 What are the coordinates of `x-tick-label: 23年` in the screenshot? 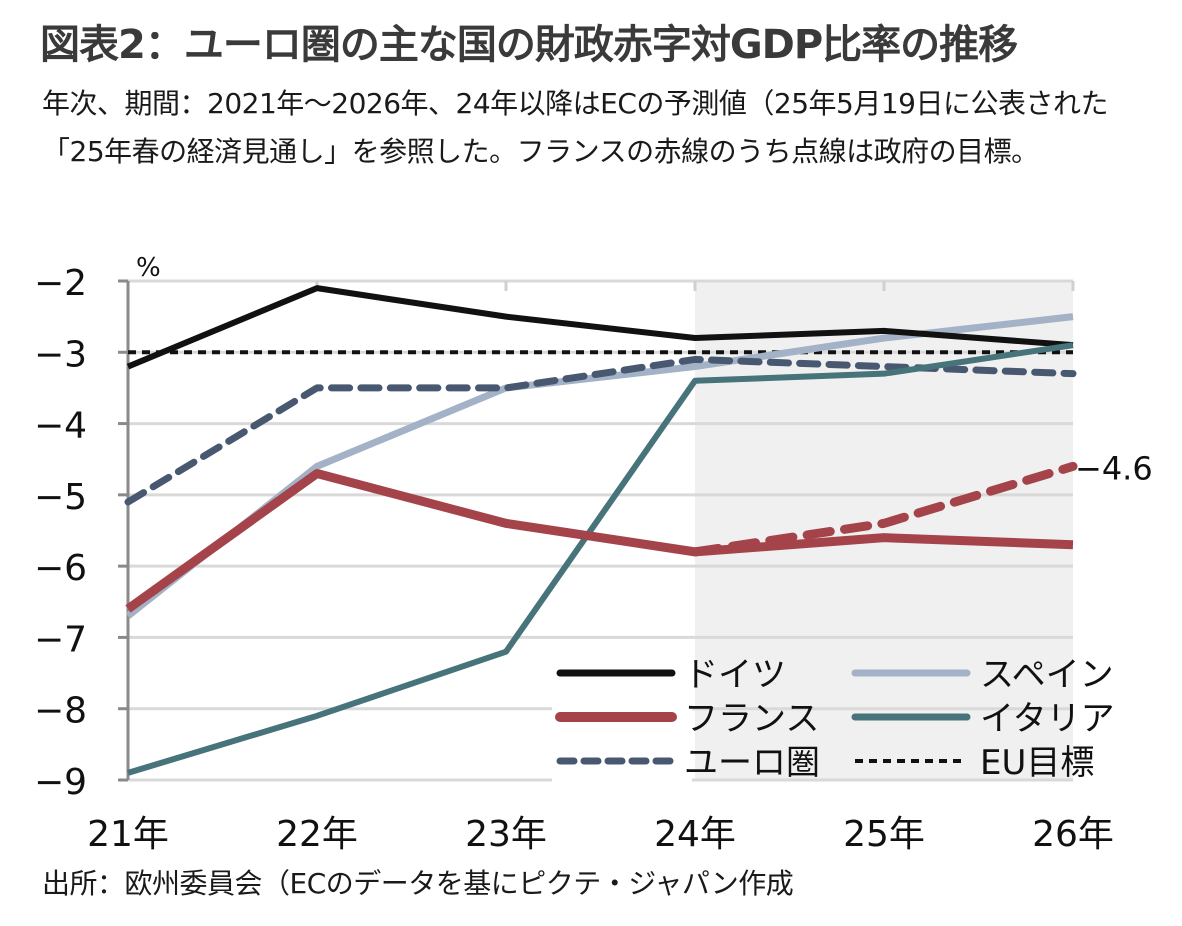 It's located at (506, 834).